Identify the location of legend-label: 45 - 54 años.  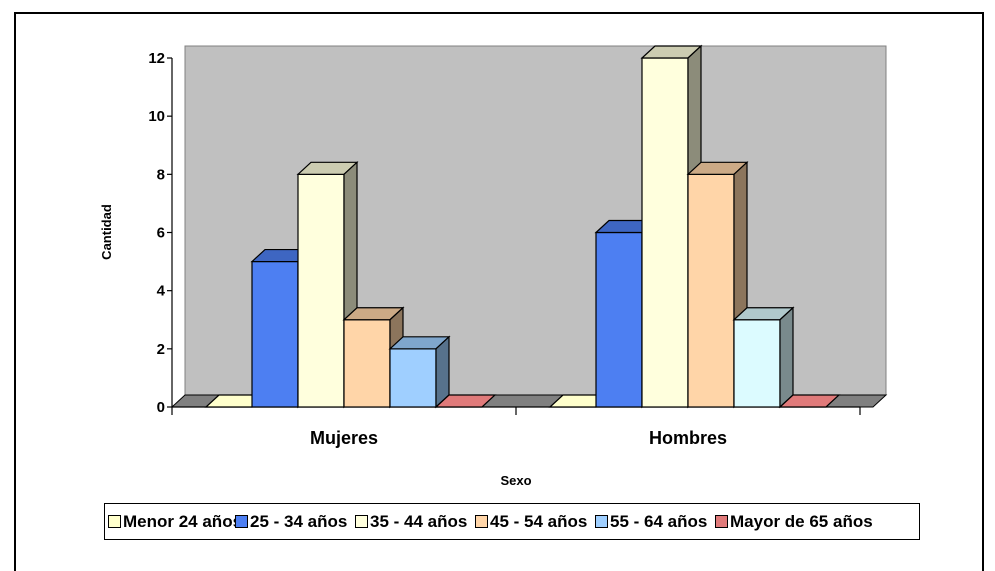
(539, 521).